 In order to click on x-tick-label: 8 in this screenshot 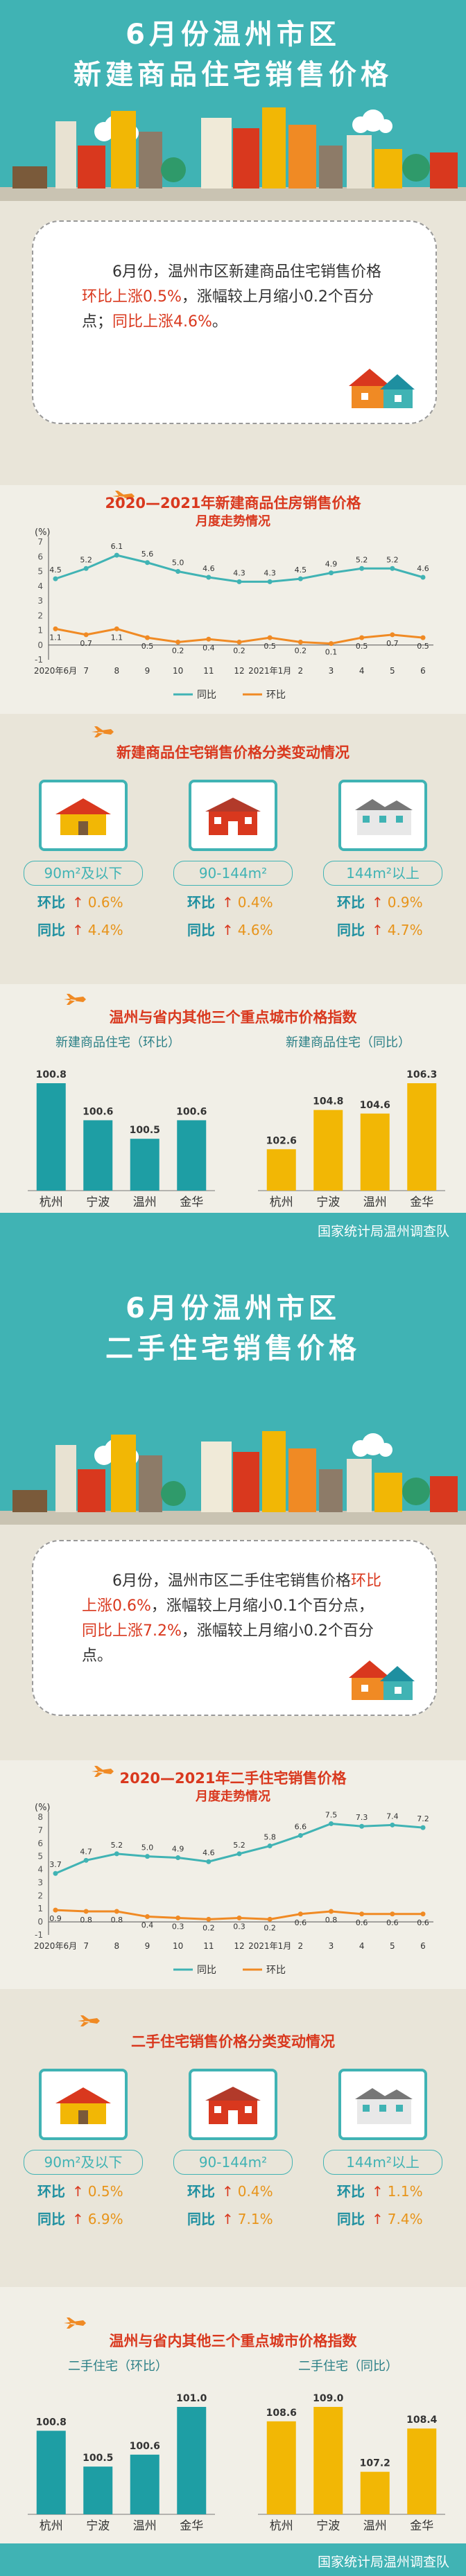, I will do `click(117, 1946)`.